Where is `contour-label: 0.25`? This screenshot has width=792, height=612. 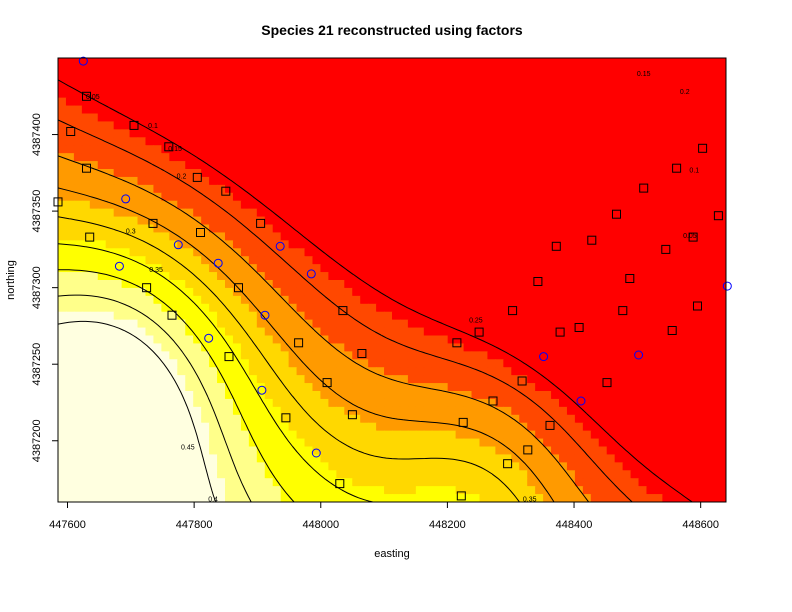
contour-label: 0.25 is located at coordinates (476, 320).